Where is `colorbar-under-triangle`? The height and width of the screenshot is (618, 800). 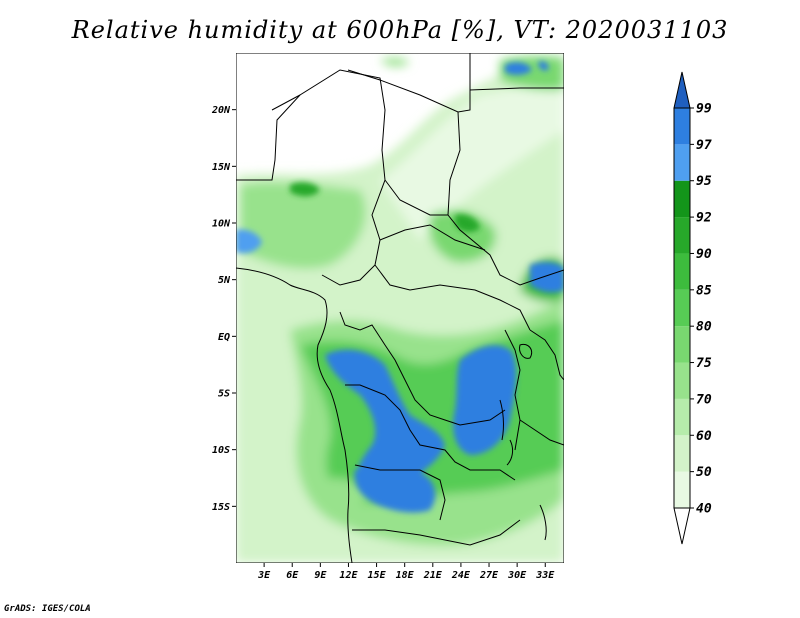
colorbar-under-triangle is located at coordinates (682, 526).